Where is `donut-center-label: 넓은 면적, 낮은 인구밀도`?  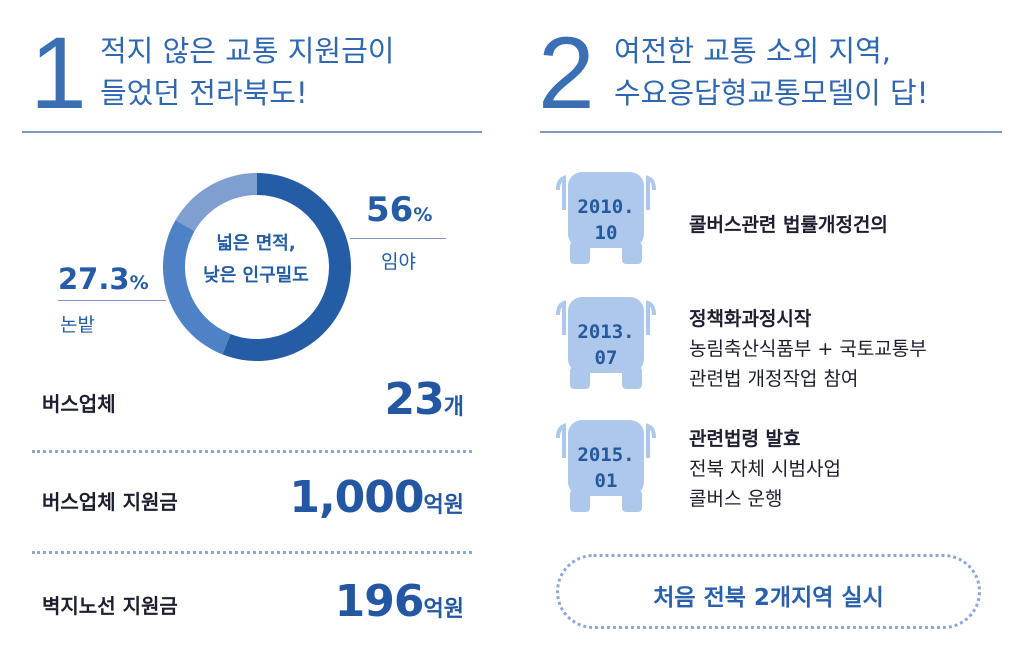
donut-center-label: 넓은 면적, 낮은 인구밀도 is located at coordinates (256, 260).